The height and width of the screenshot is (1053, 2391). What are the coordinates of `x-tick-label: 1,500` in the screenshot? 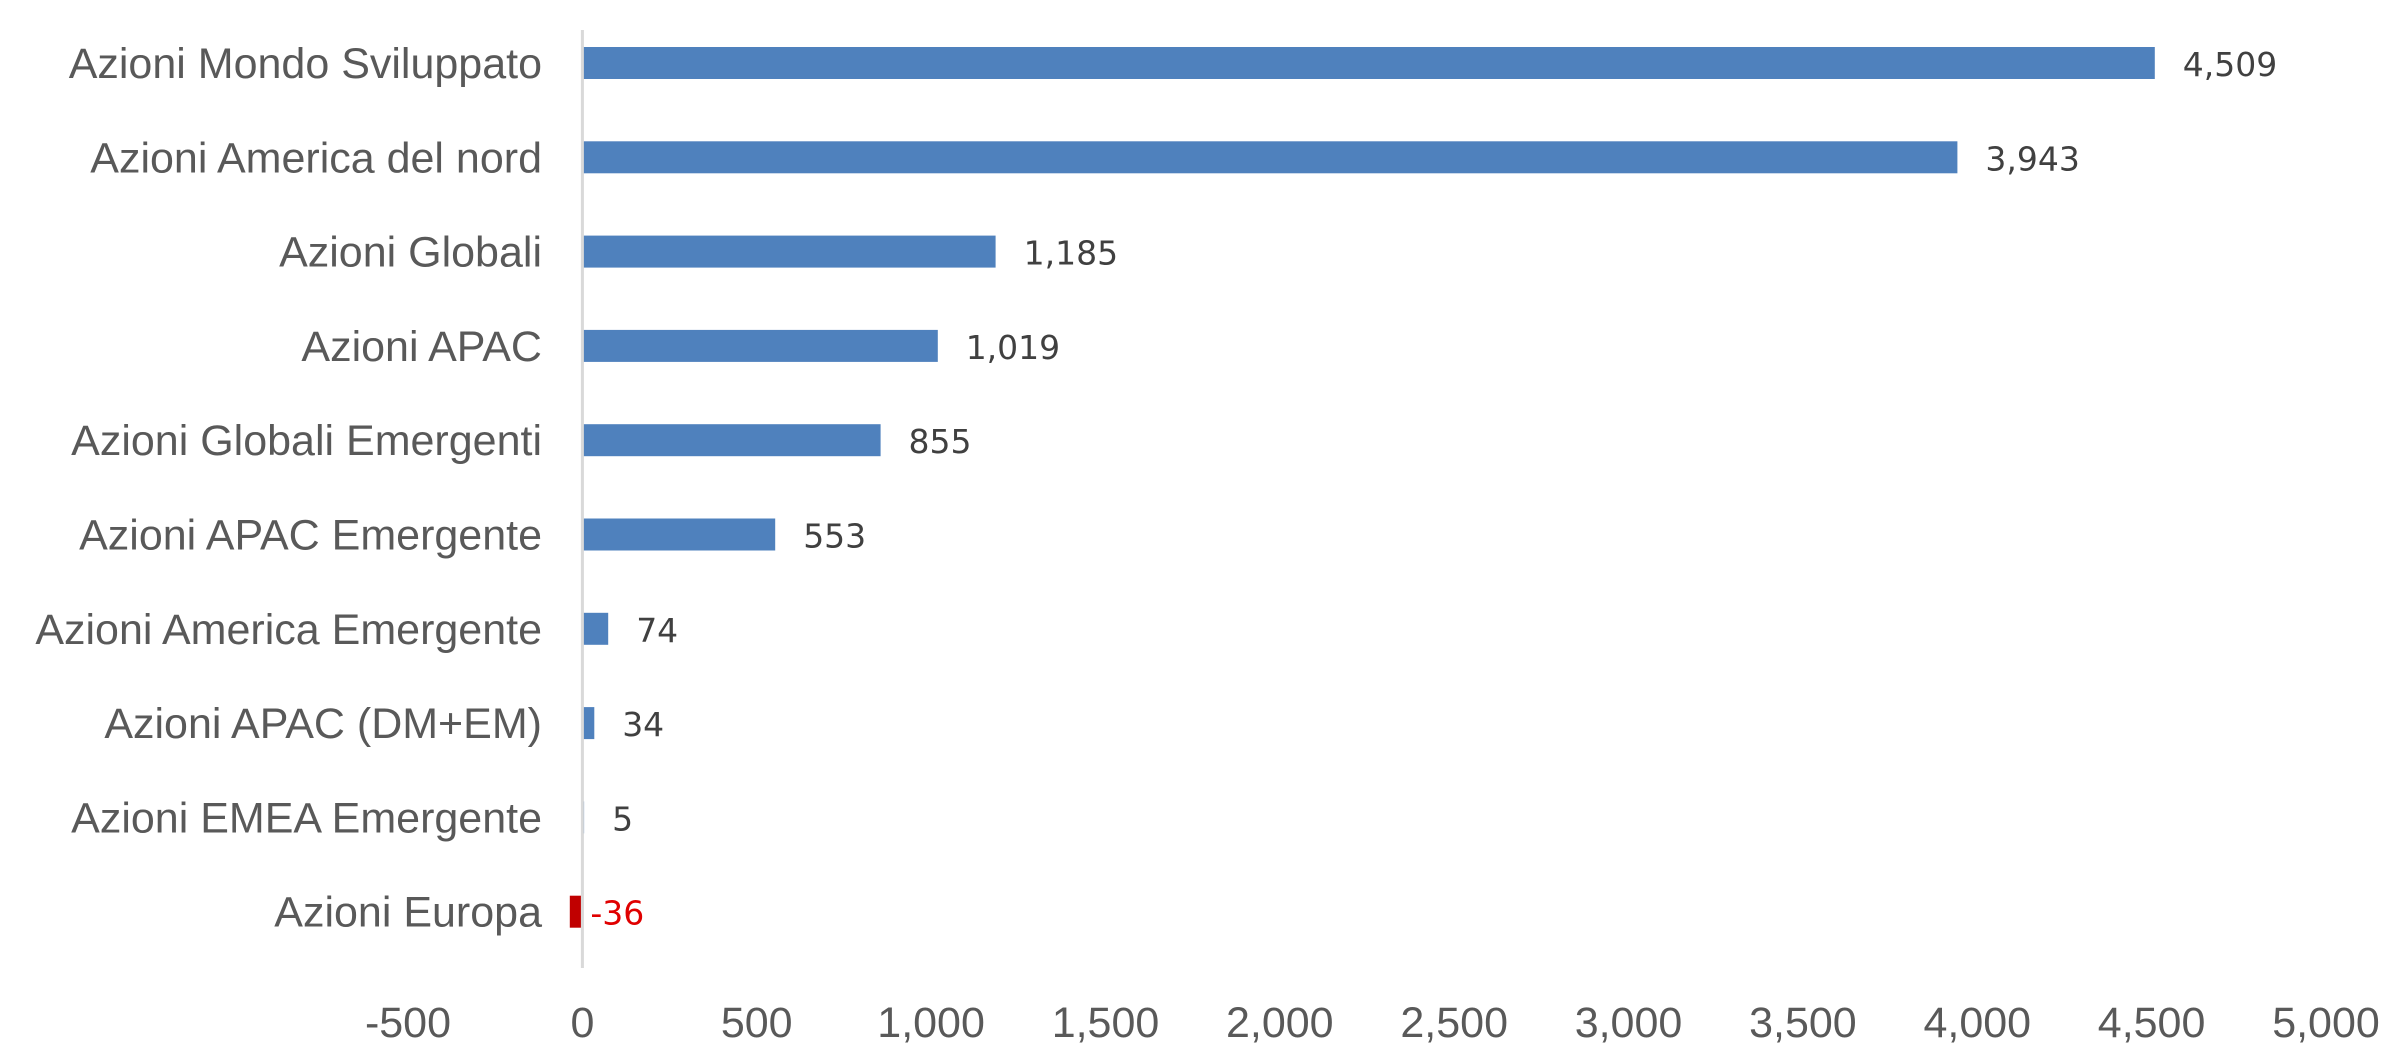 It's located at (1106, 1023).